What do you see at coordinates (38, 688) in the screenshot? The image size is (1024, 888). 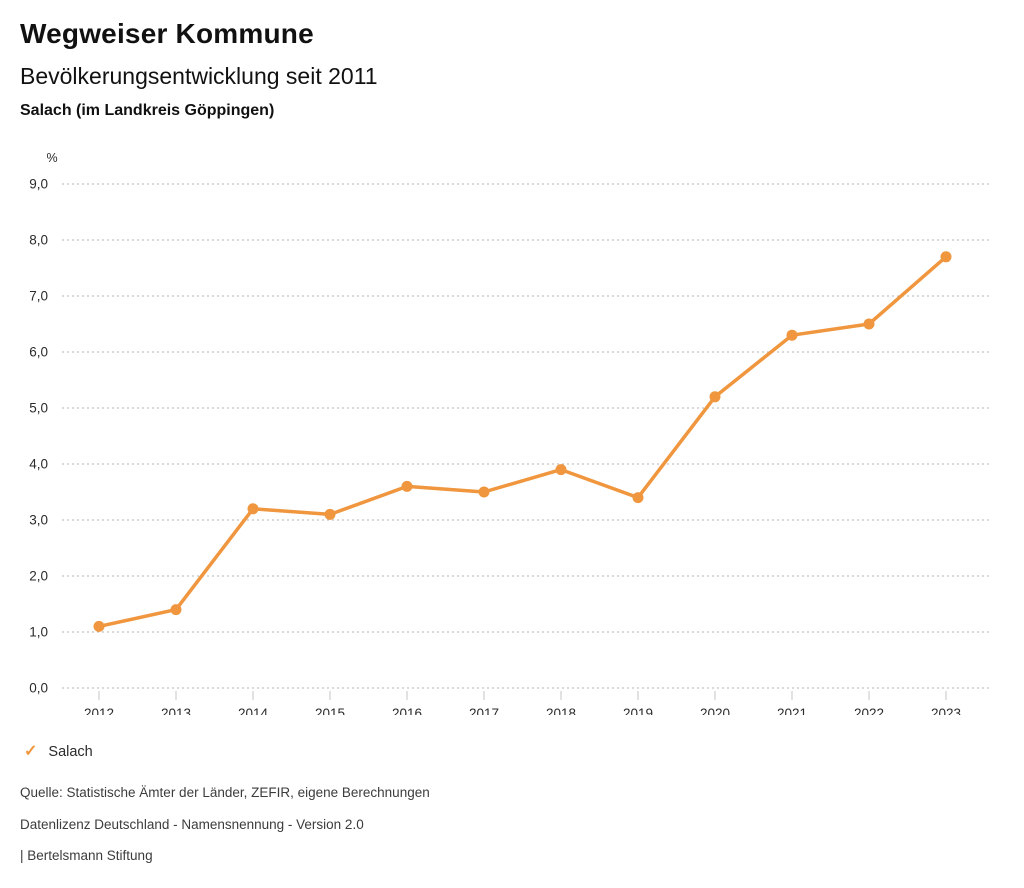 I see `y-tick-label: 0,0` at bounding box center [38, 688].